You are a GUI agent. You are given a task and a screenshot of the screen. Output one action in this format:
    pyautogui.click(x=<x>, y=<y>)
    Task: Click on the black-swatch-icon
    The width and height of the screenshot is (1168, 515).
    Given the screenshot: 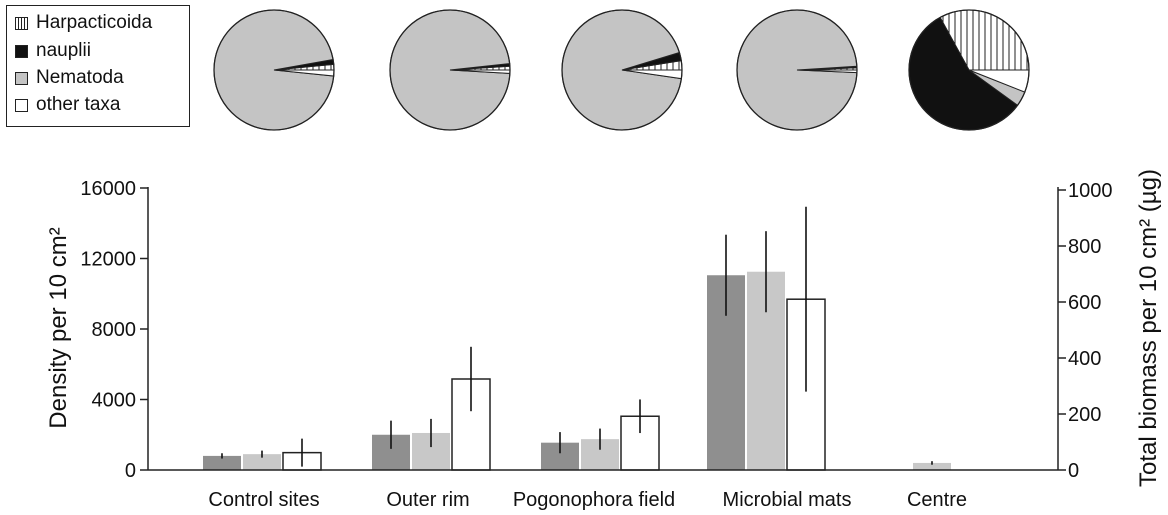 What is the action you would take?
    pyautogui.click(x=21, y=51)
    